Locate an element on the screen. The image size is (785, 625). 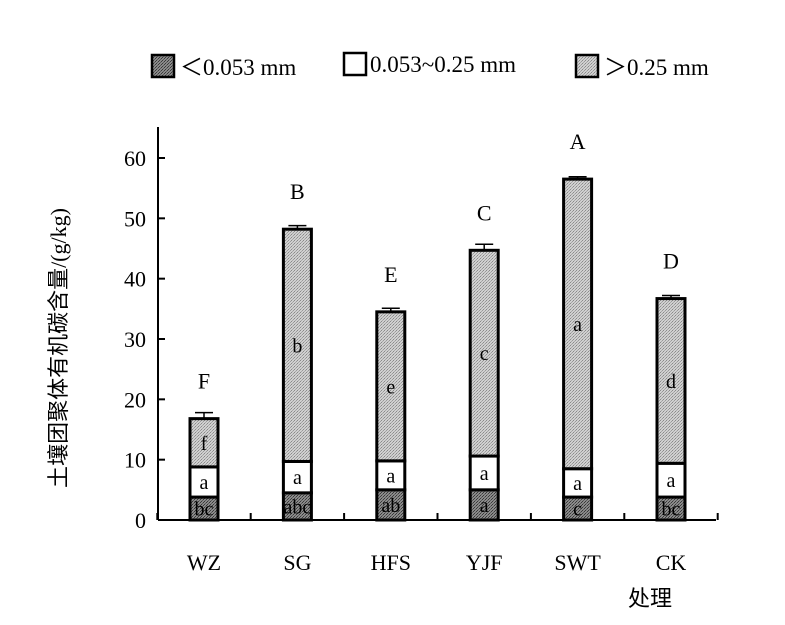
bar-segment-fine is located at coordinates (391, 505).